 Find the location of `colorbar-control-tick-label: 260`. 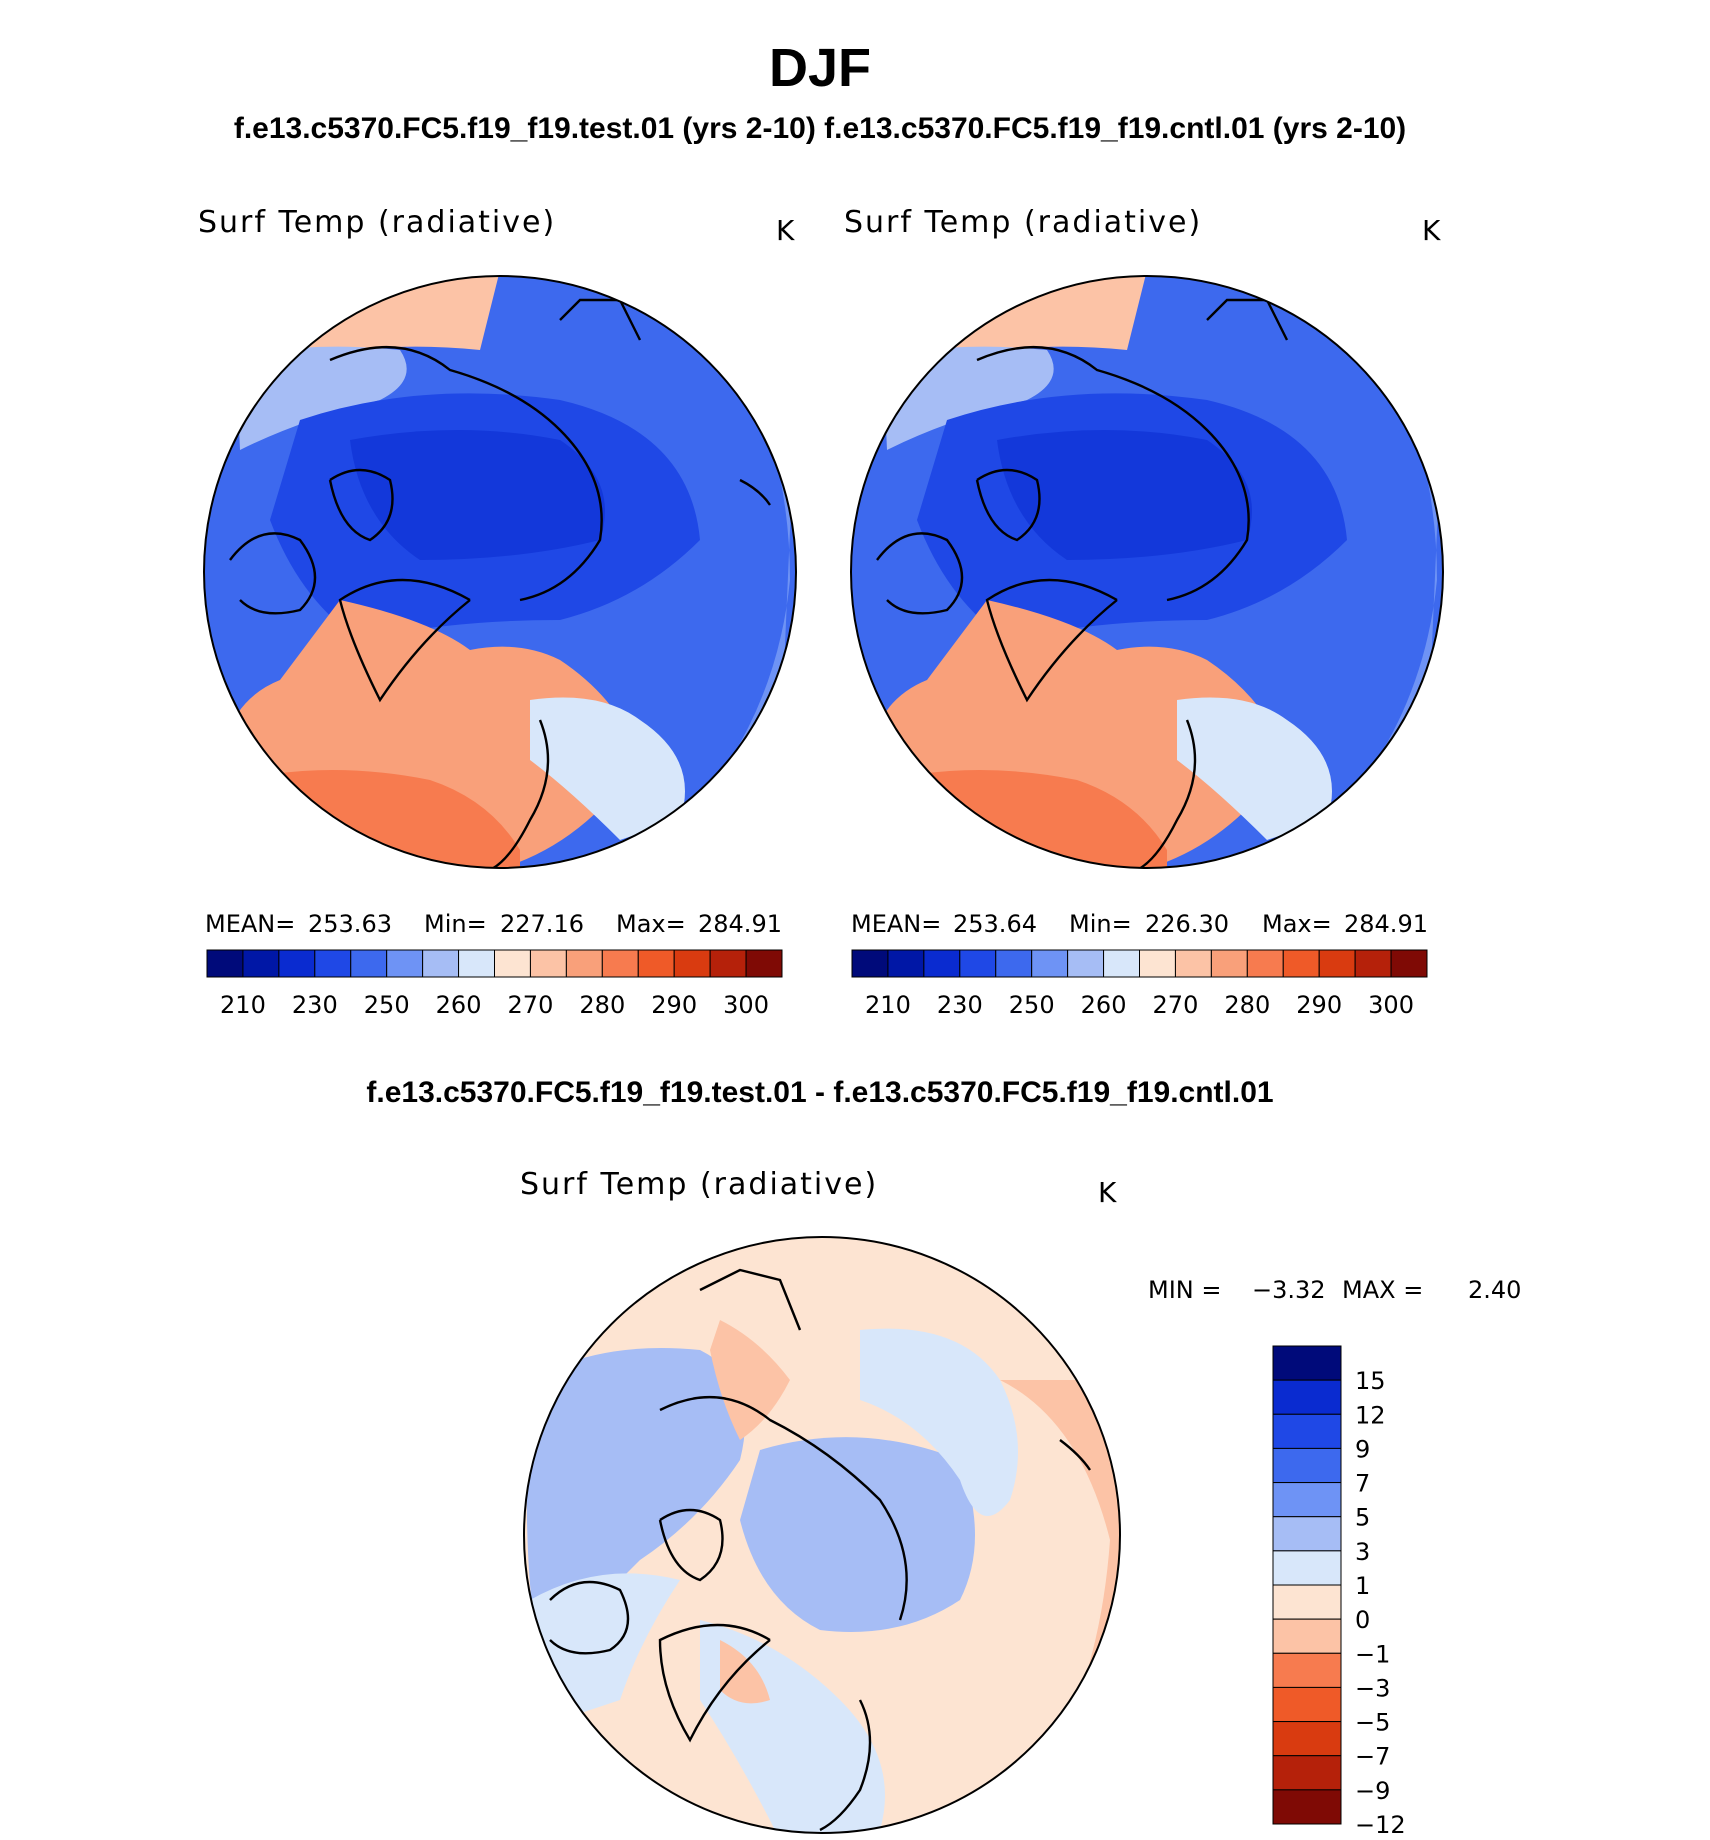

colorbar-control-tick-label: 260 is located at coordinates (1104, 1005).